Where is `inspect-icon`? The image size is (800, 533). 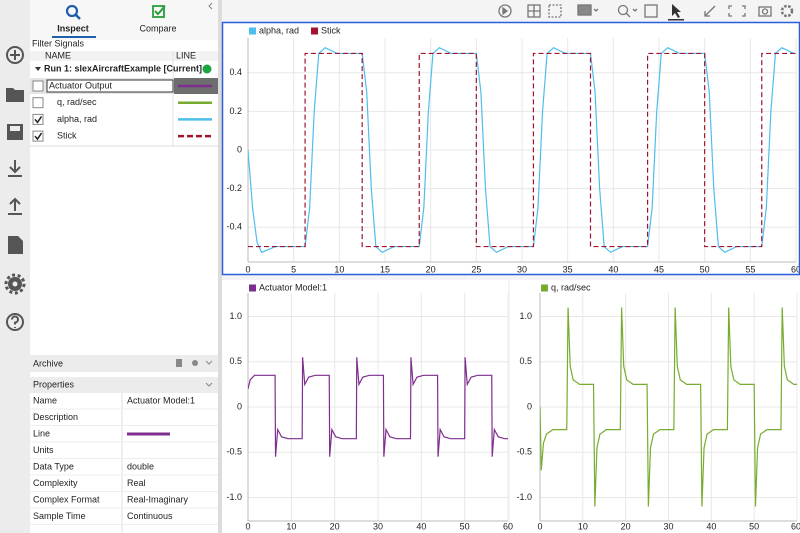
inspect-icon is located at coordinates (73, 12).